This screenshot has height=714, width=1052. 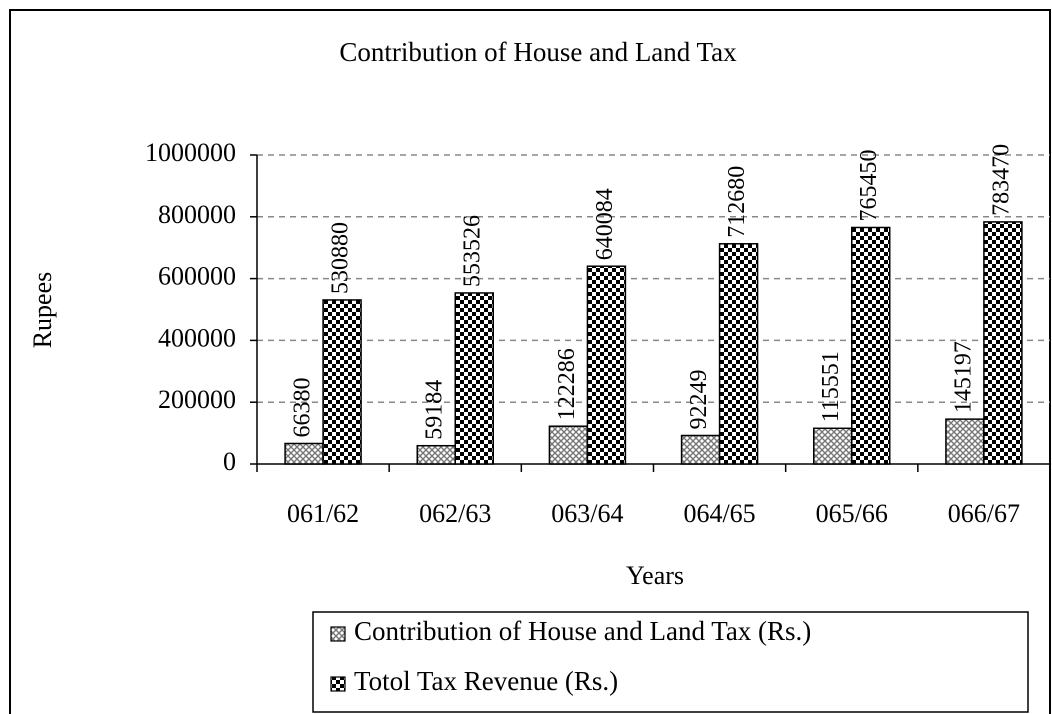 What do you see at coordinates (852, 513) in the screenshot?
I see `x-tick-label: 065/66` at bounding box center [852, 513].